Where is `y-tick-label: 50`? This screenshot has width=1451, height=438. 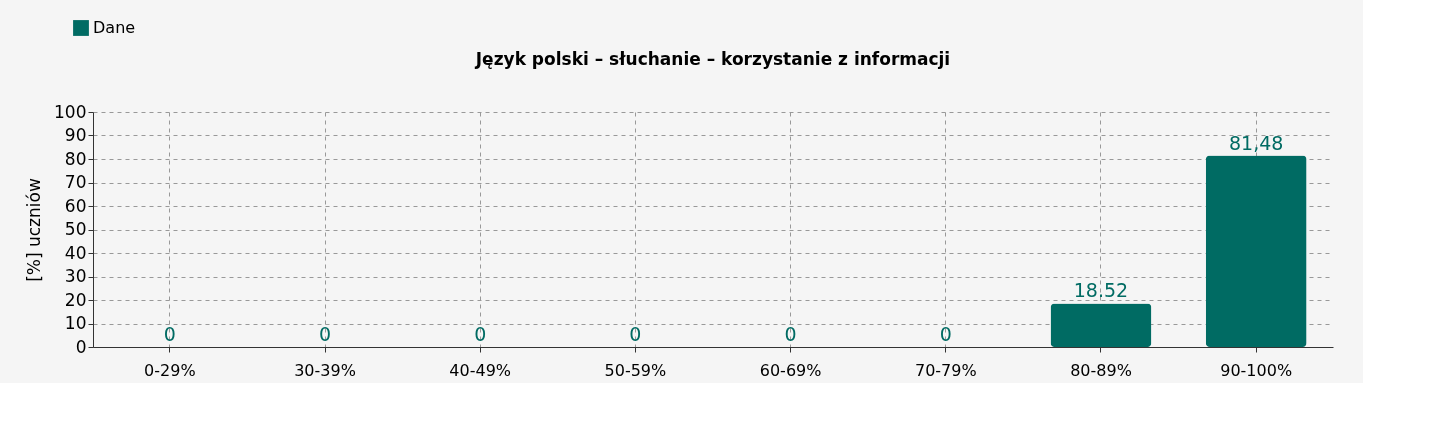 y-tick-label: 50 is located at coordinates (75, 229).